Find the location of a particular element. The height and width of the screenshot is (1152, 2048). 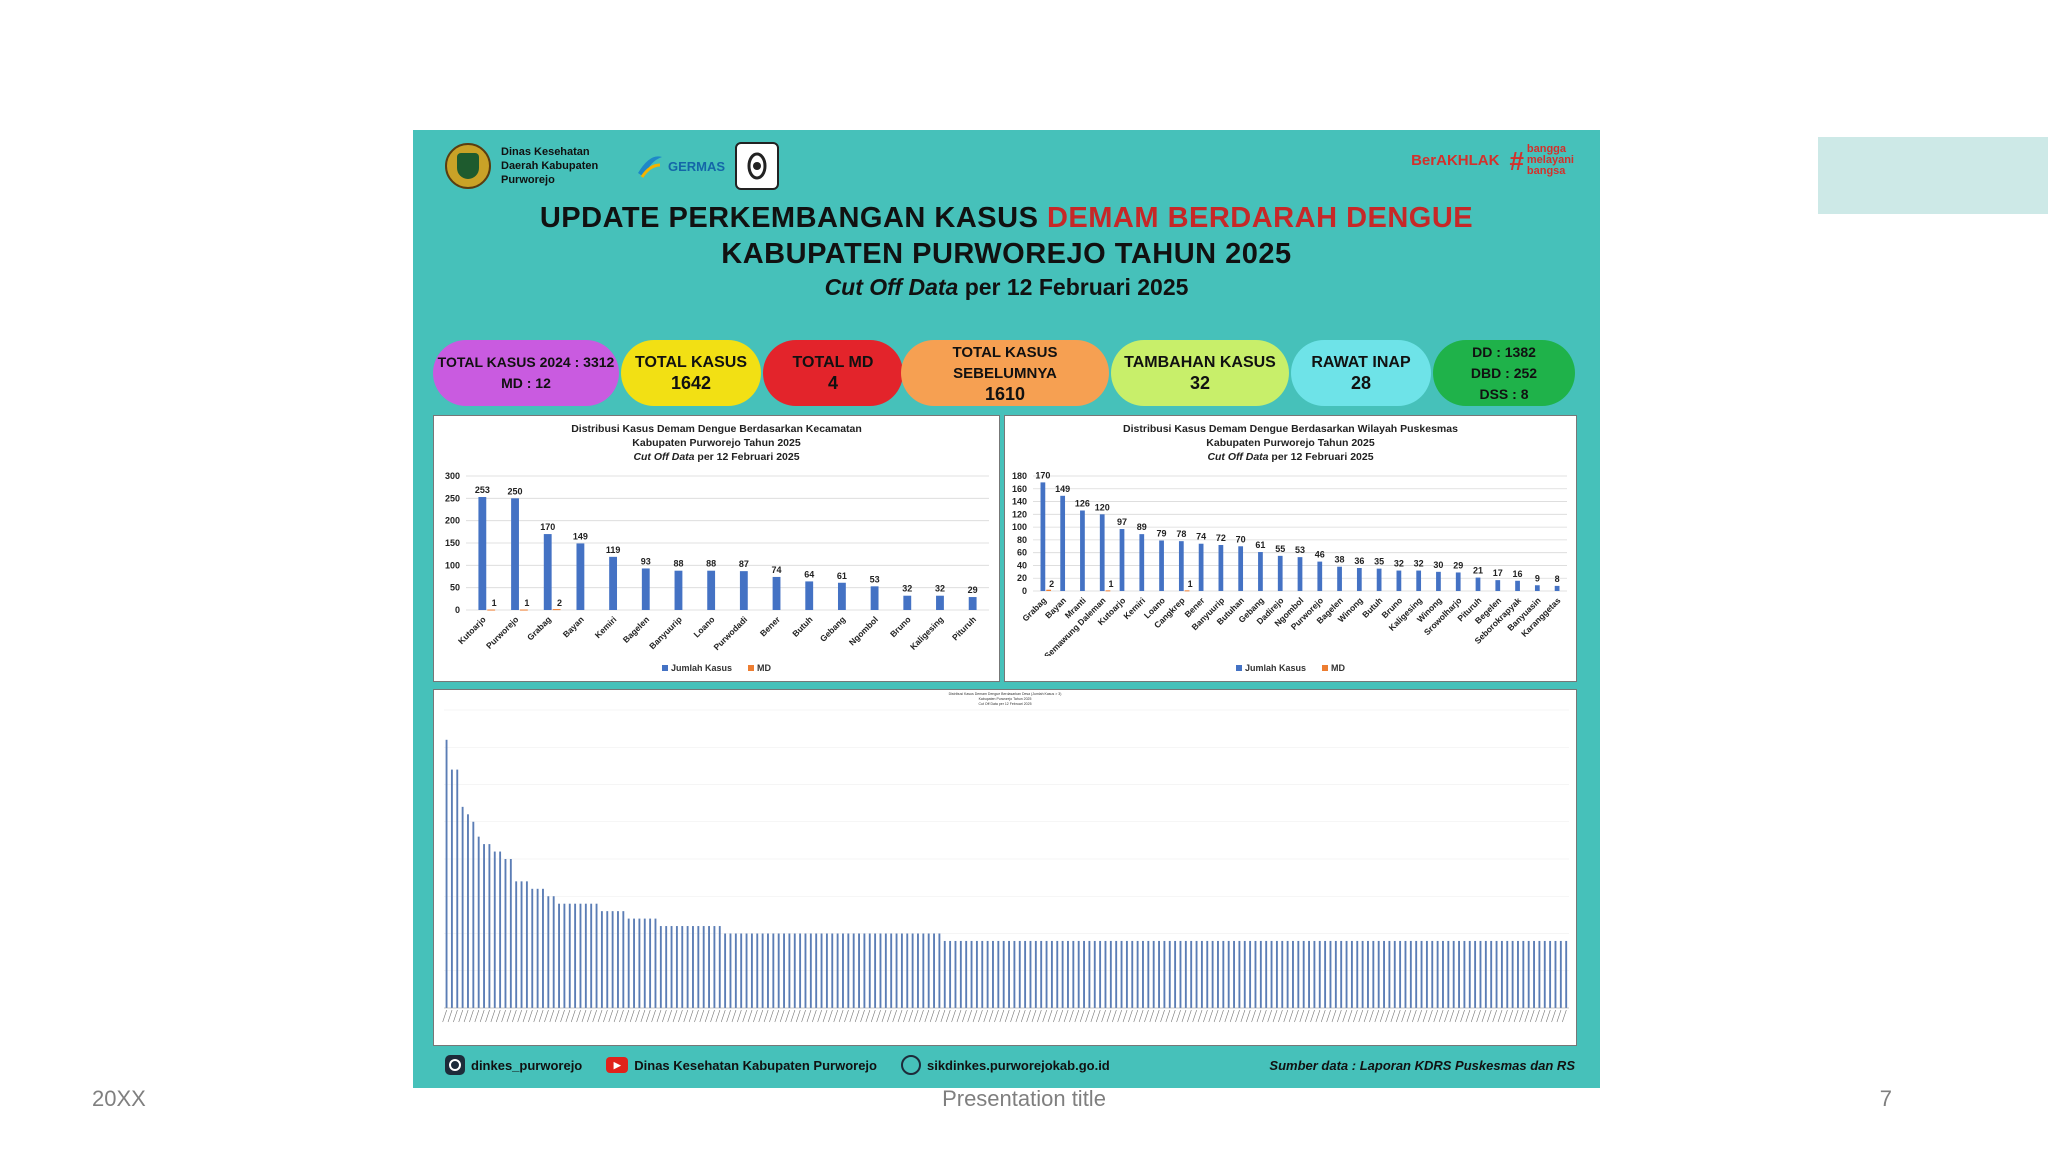

bar-md is located at coordinates (1049, 590).